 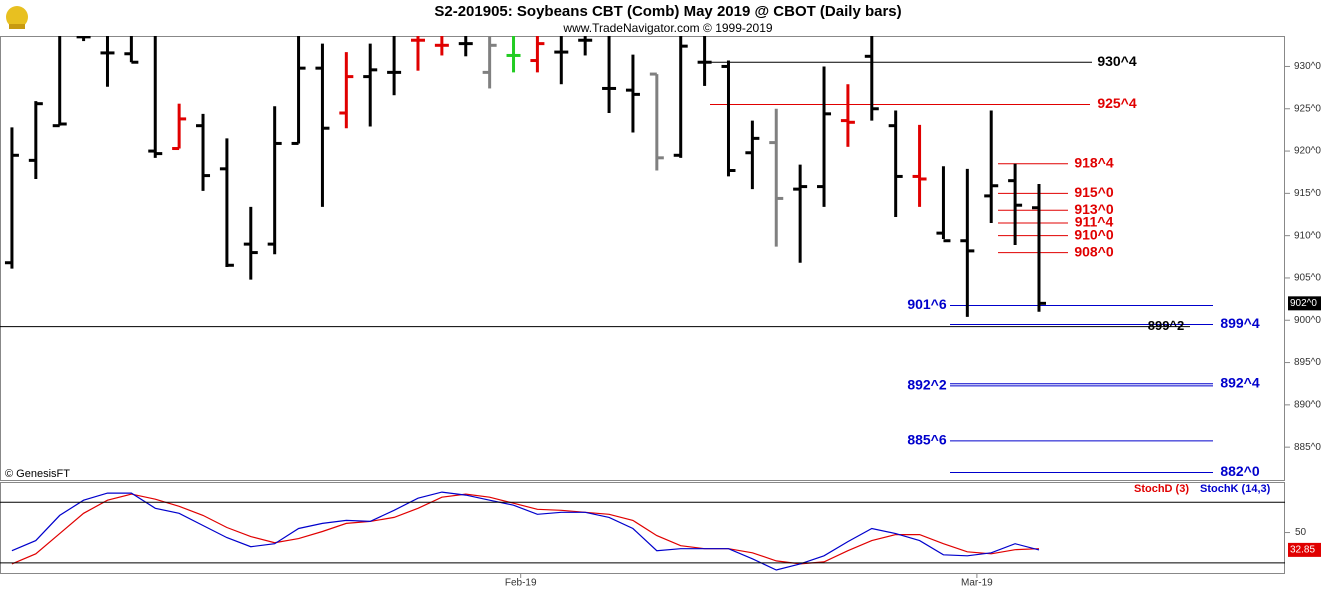 I want to click on last-value-label: 32.85, so click(x=1302, y=550).